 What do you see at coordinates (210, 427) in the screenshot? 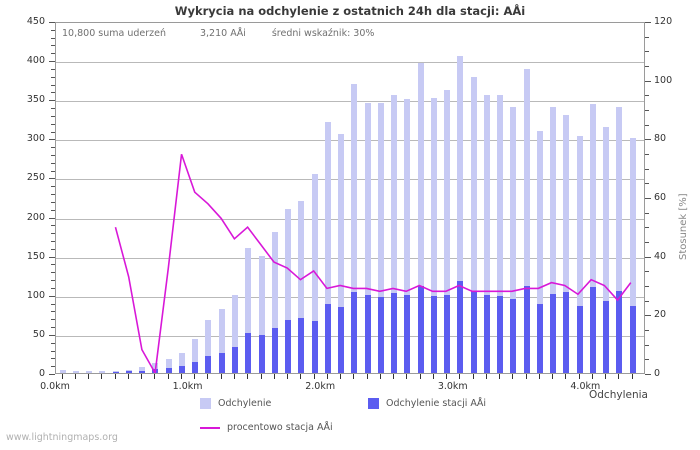
I see `legend-swatch-procentowo` at bounding box center [210, 427].